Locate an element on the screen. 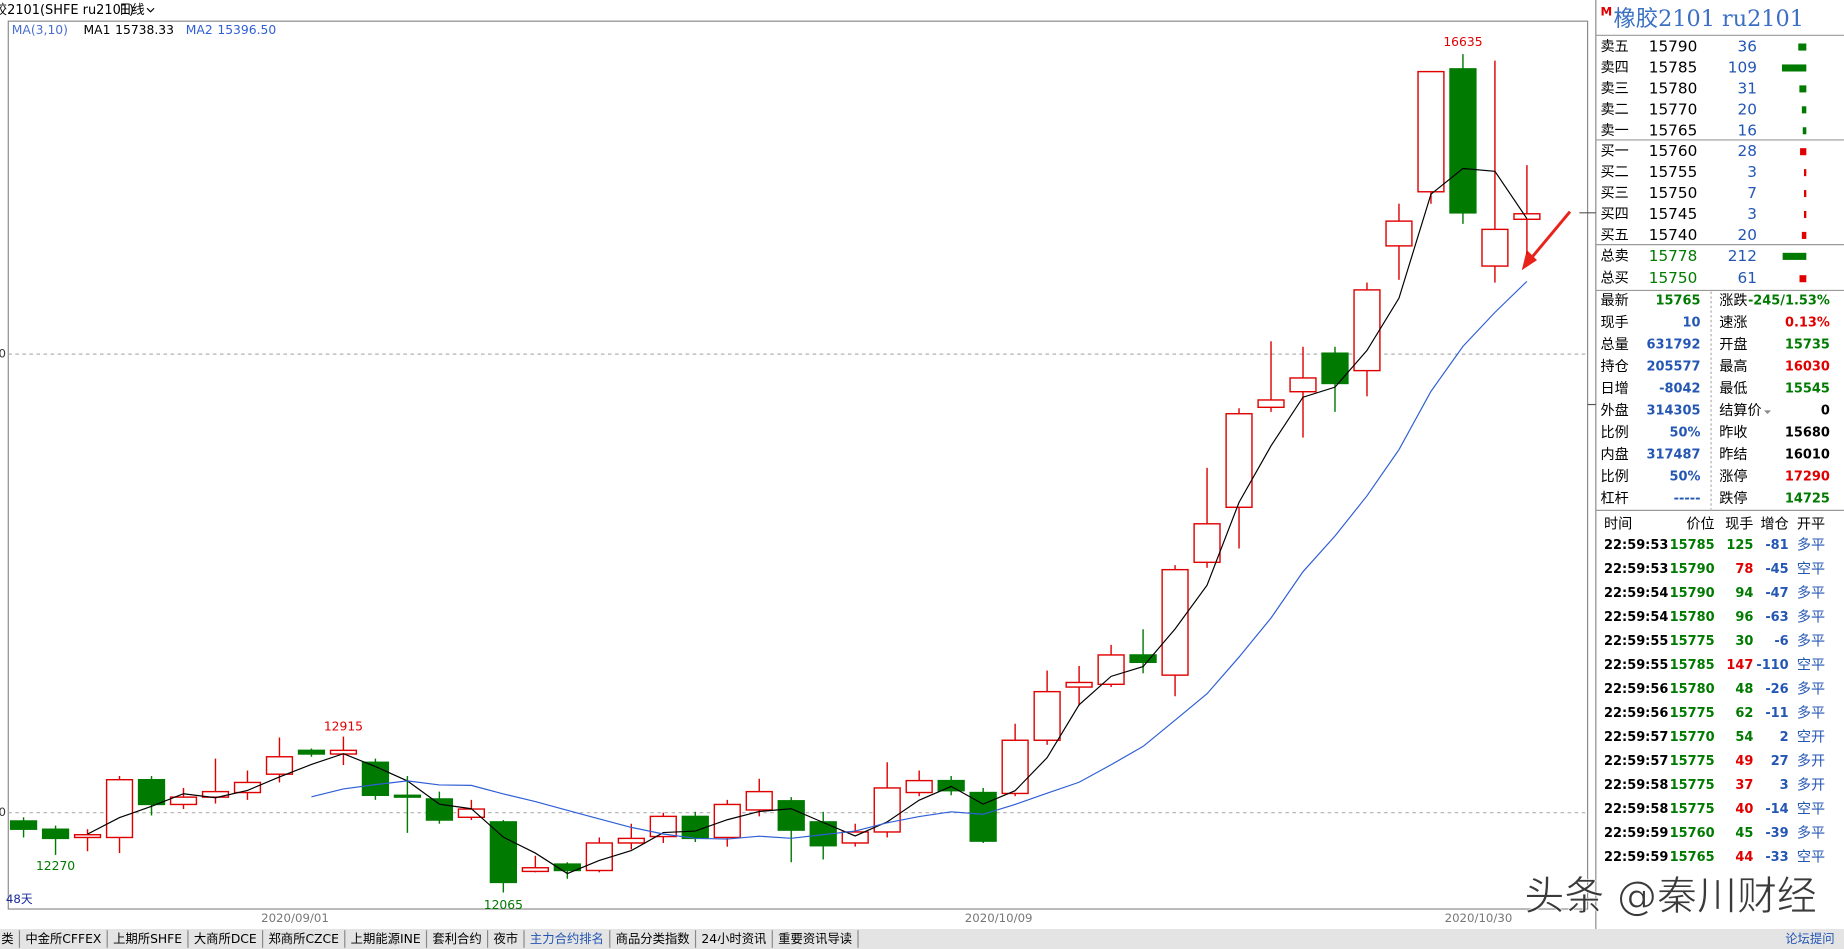  tab: 重要资讯导读 is located at coordinates (815, 939).